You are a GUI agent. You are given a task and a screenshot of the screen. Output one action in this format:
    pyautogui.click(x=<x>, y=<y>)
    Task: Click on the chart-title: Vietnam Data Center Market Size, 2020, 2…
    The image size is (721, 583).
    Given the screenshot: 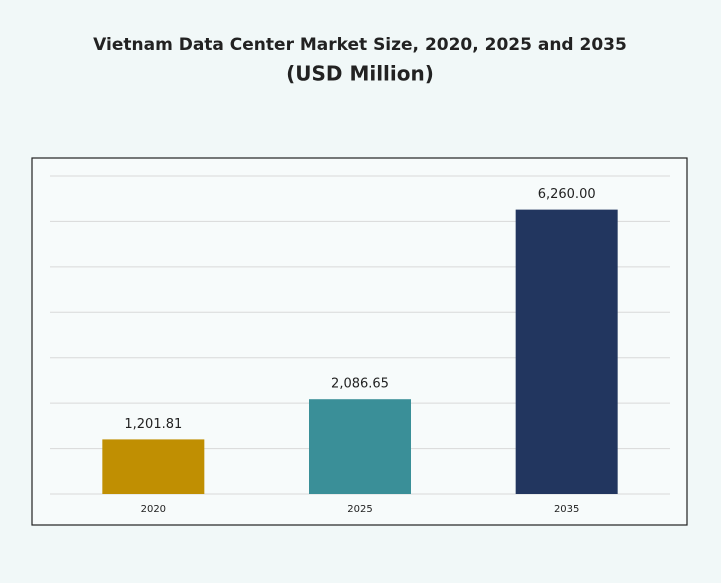 What is the action you would take?
    pyautogui.click(x=360, y=45)
    